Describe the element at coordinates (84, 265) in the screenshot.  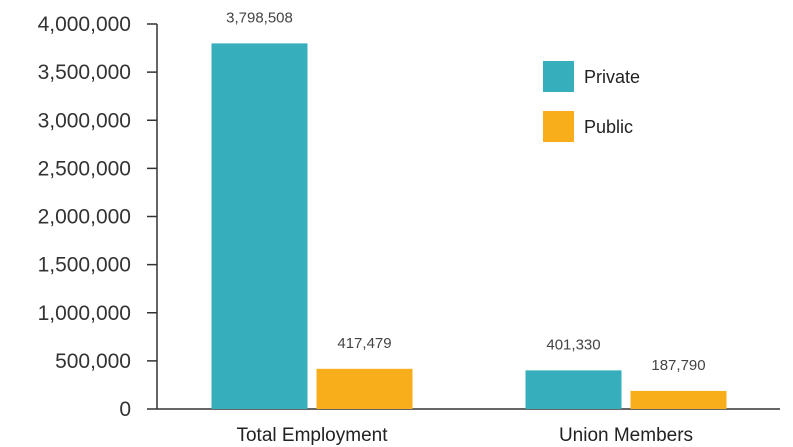
I see `y-tick-label: 1,500,000` at that location.